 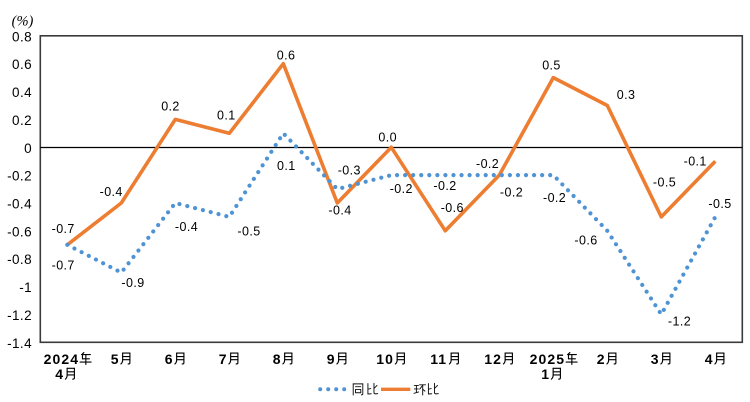 I want to click on svg-text: 2025, so click(x=548, y=359).